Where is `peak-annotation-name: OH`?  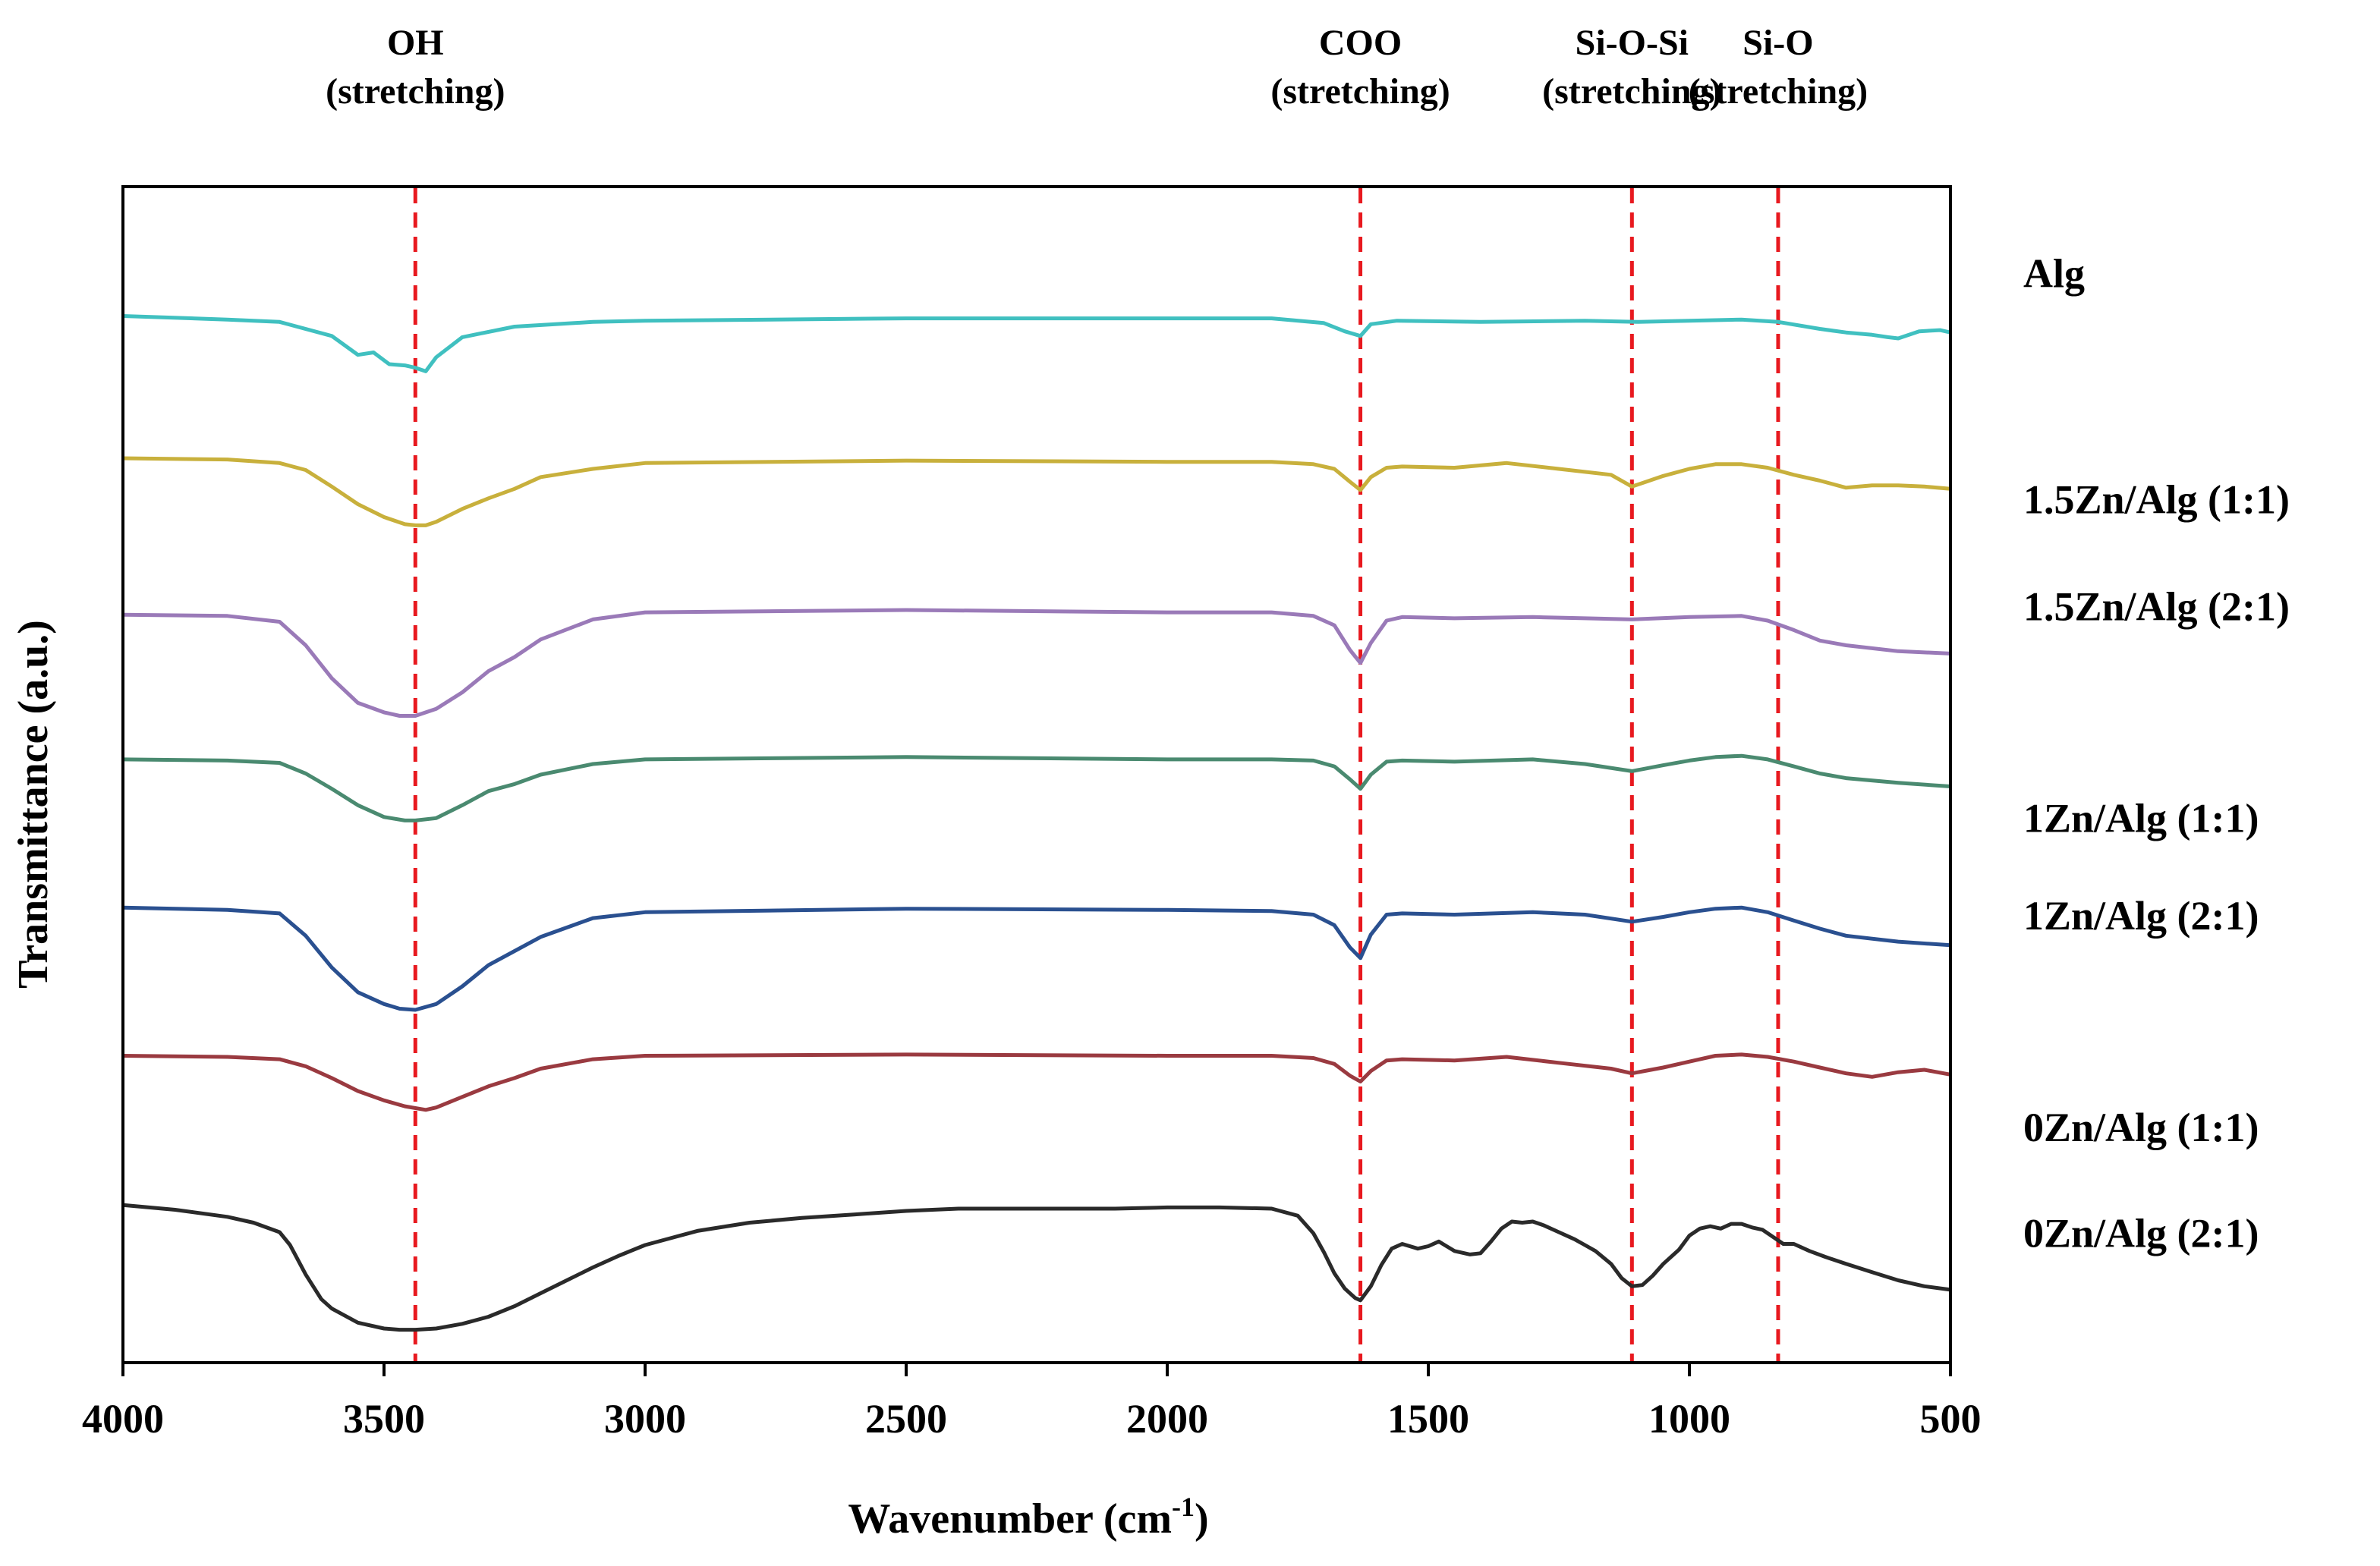 peak-annotation-name: OH is located at coordinates (415, 43).